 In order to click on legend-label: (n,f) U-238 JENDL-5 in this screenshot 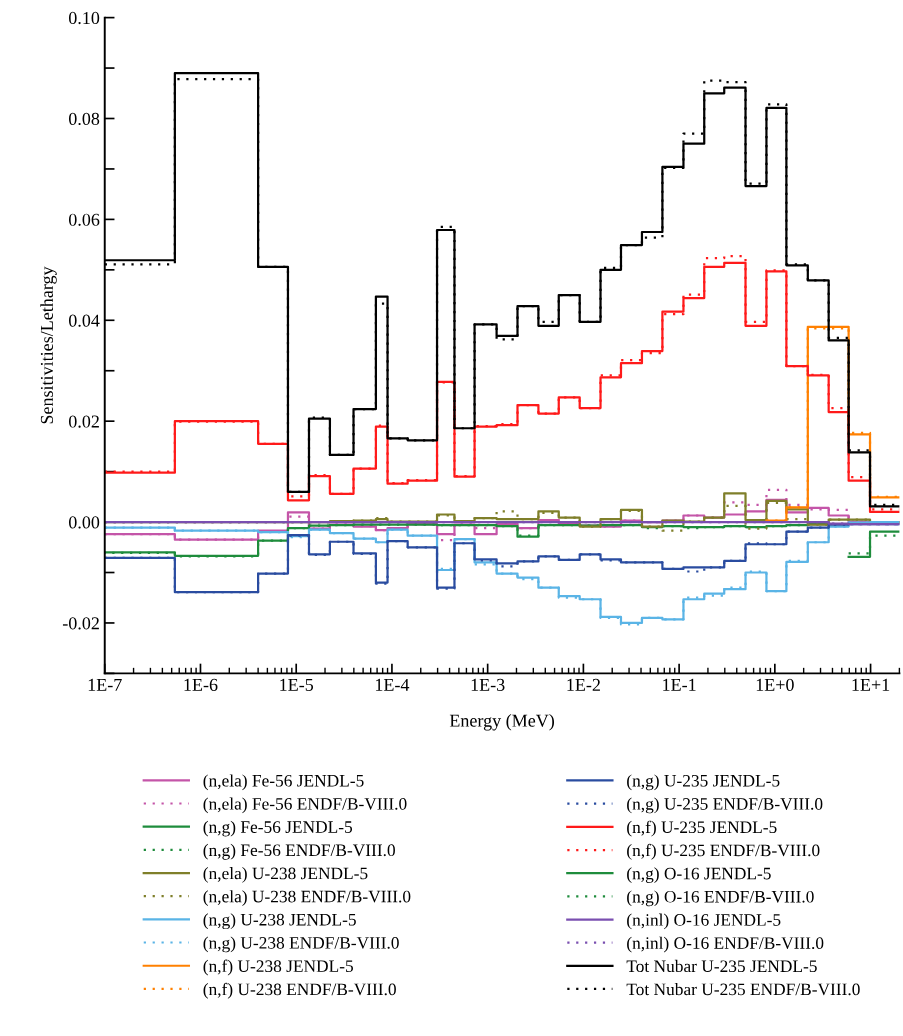, I will do `click(278, 967)`.